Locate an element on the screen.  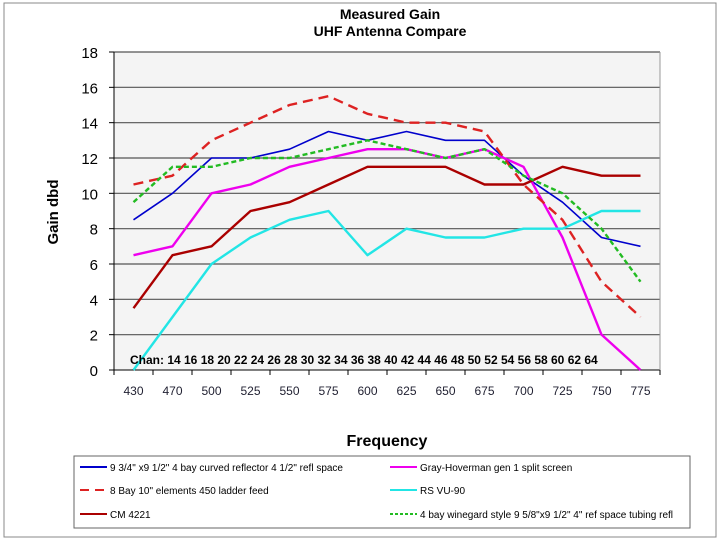
legend-label: 8 Bay 10" elements 450 ladder feed is located at coordinates (189, 491).